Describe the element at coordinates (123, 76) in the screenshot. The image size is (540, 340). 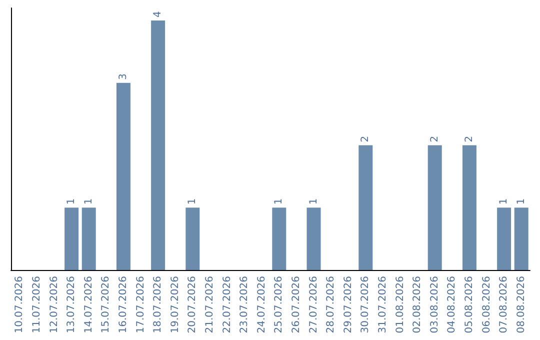
I see `data-label: 3` at that location.